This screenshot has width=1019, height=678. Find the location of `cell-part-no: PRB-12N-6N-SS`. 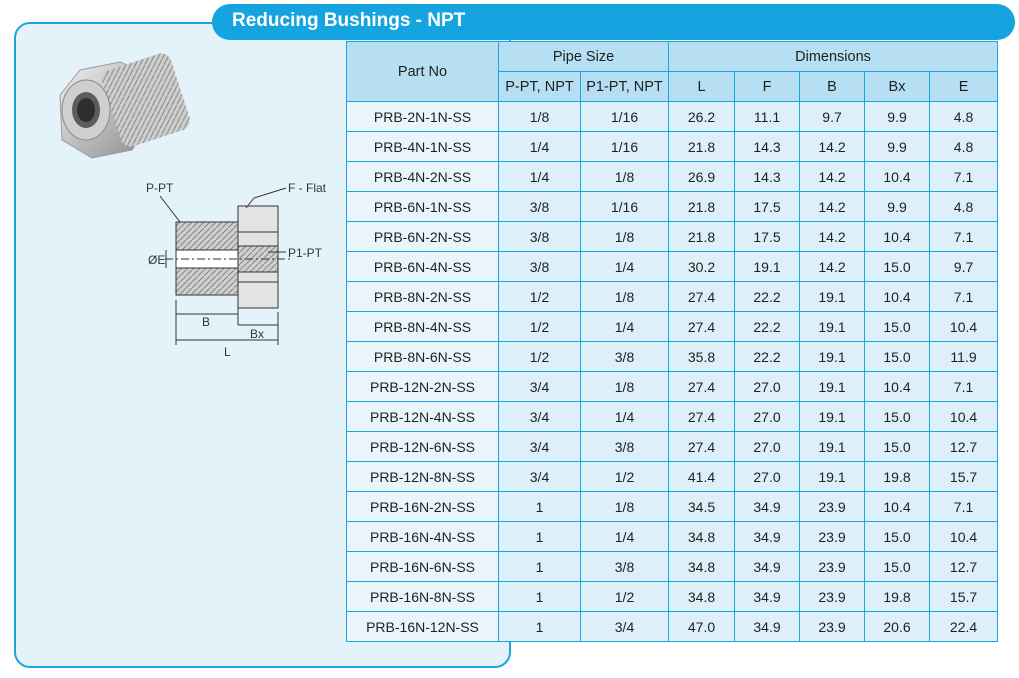

cell-part-no: PRB-12N-6N-SS is located at coordinates (422, 446).